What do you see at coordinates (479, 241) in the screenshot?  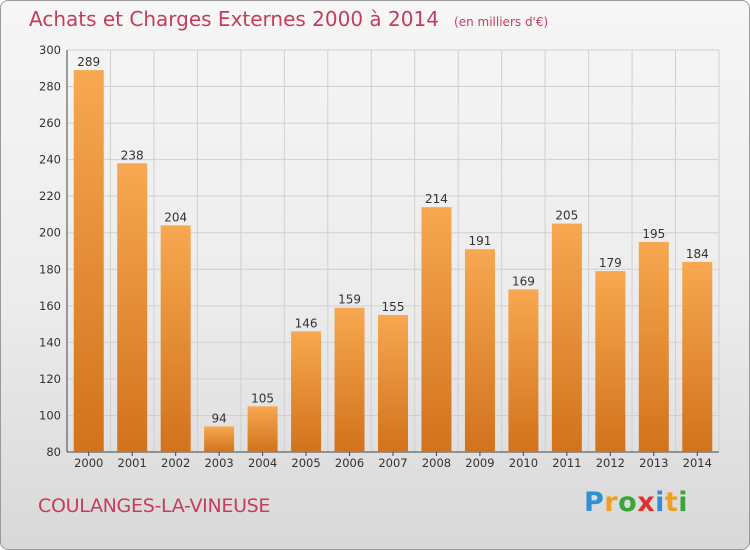 I see `bar-value-label: 191` at bounding box center [479, 241].